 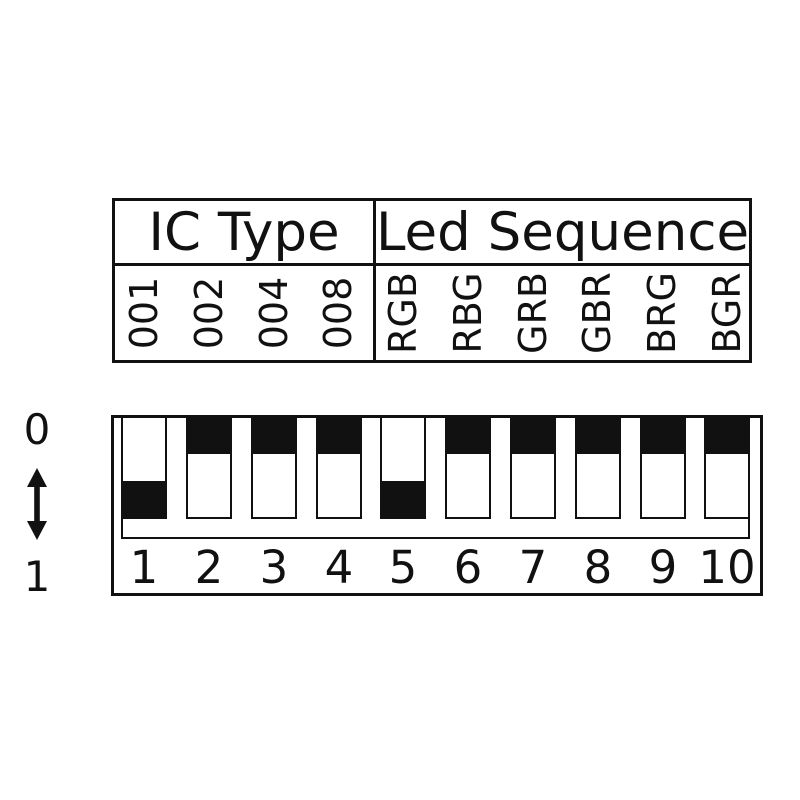 What do you see at coordinates (209, 567) in the screenshot?
I see `switch-number-2: 2` at bounding box center [209, 567].